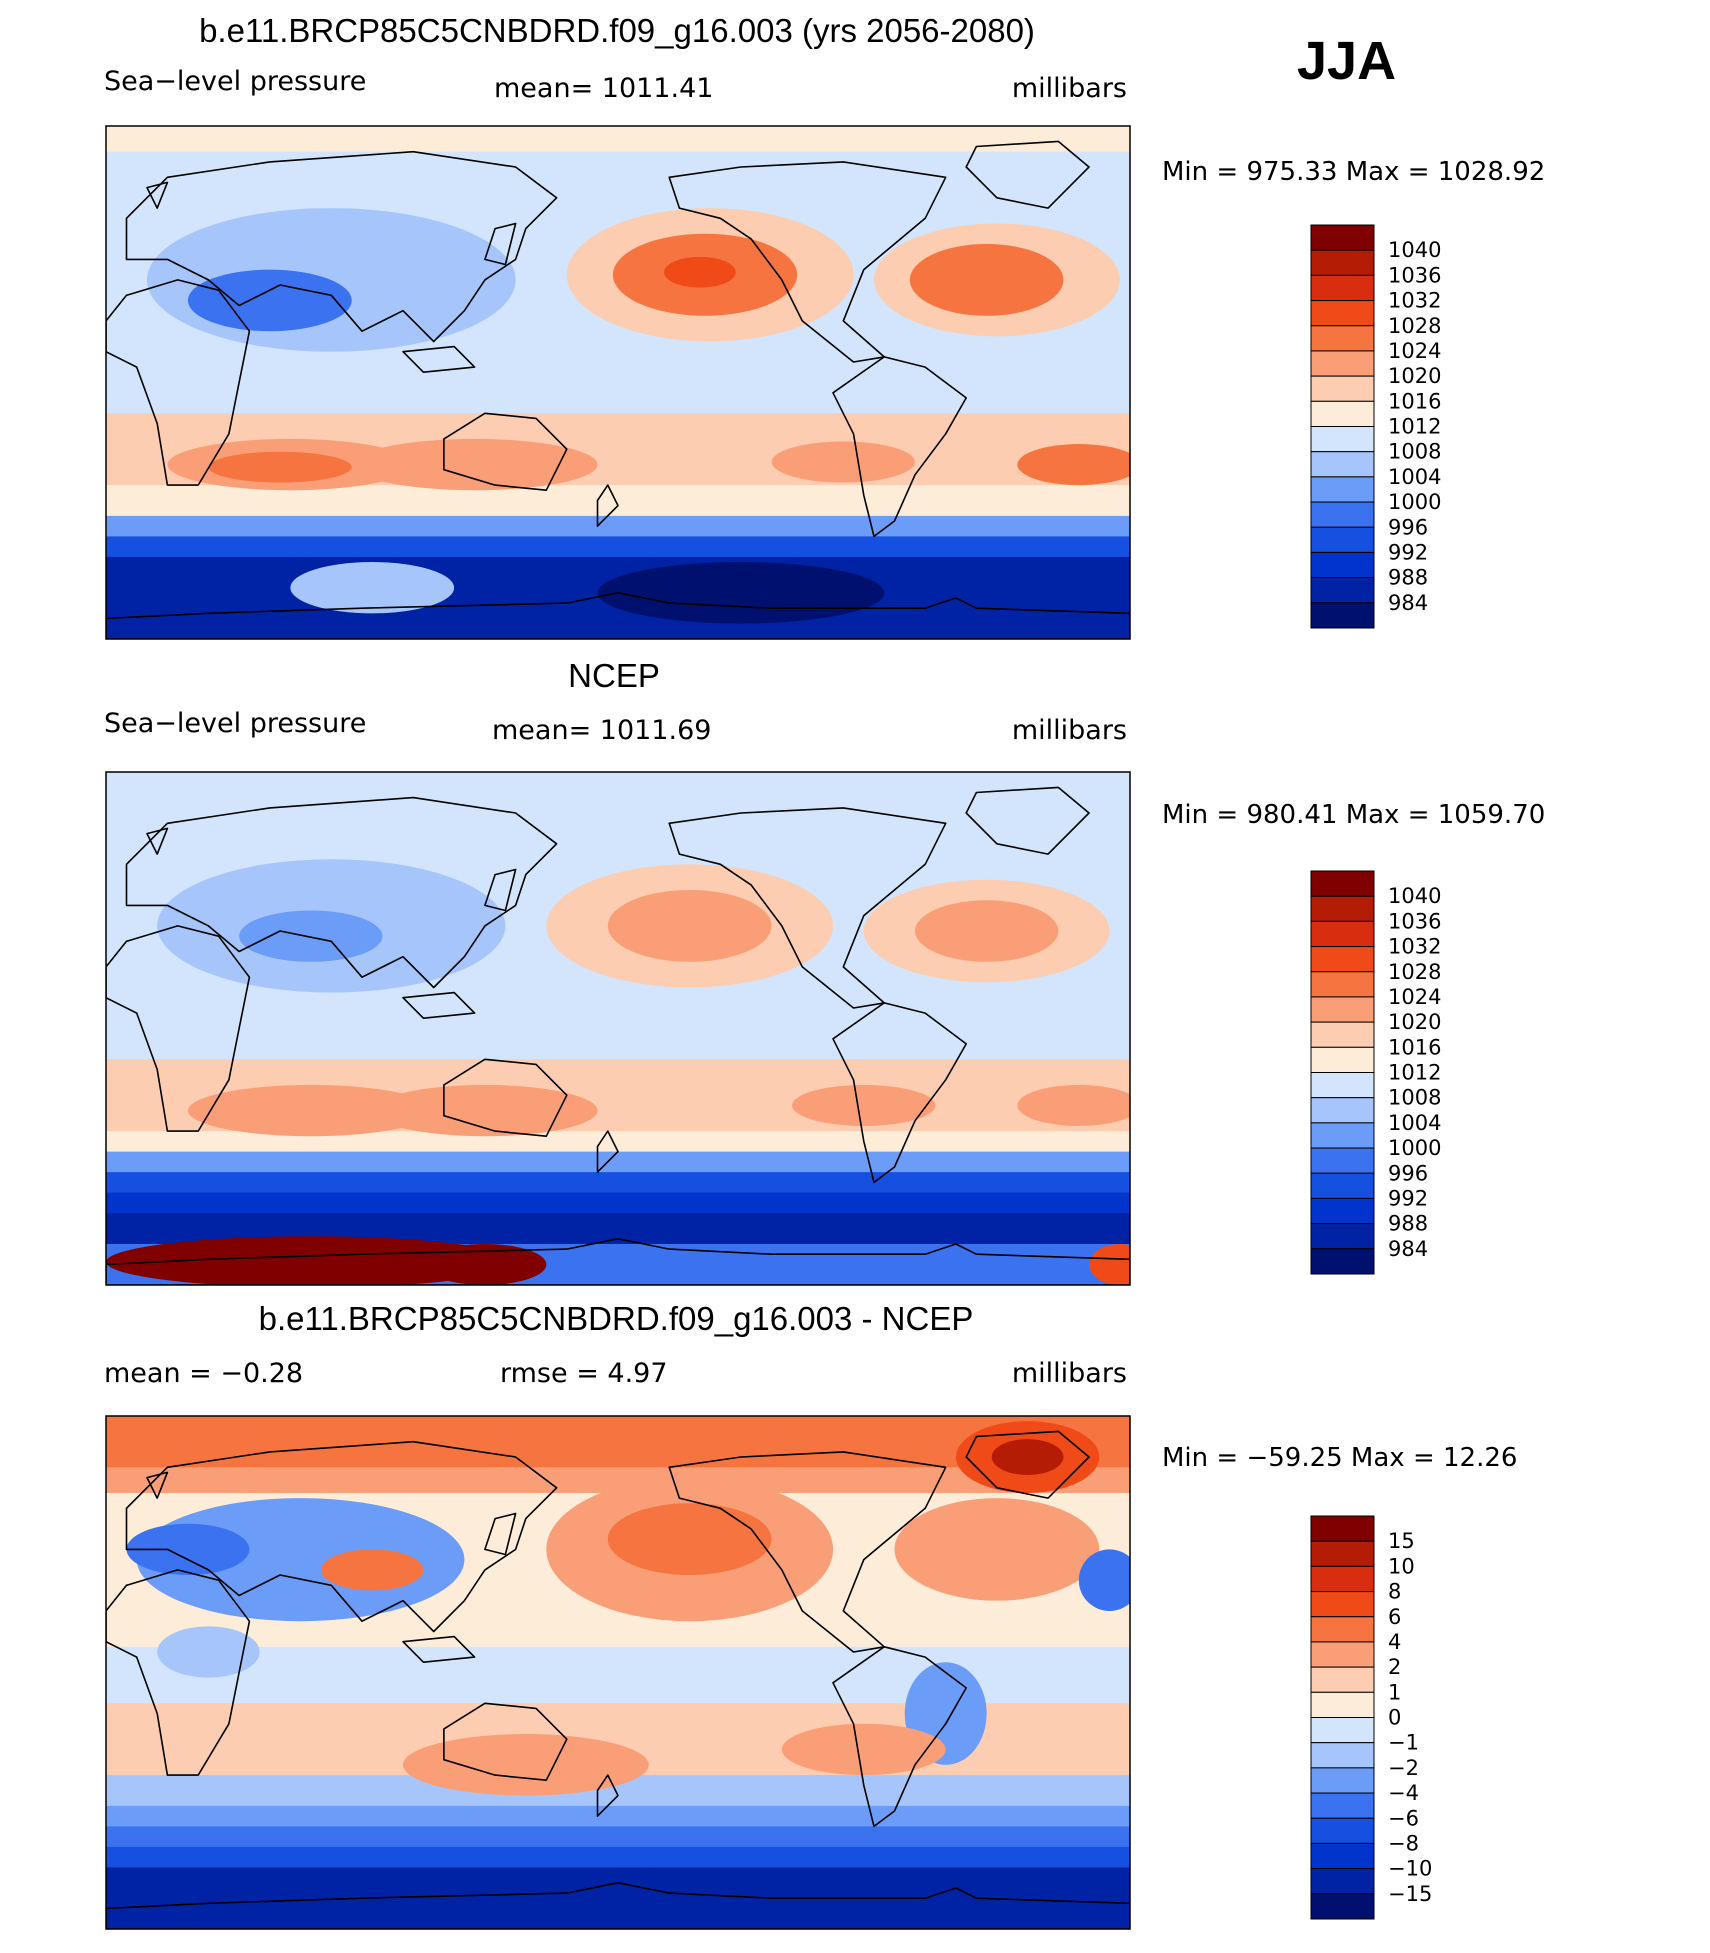 This screenshot has width=1710, height=1953. Describe the element at coordinates (235, 81) in the screenshot. I see `panel-1-variable: Sea−level pressure` at that location.